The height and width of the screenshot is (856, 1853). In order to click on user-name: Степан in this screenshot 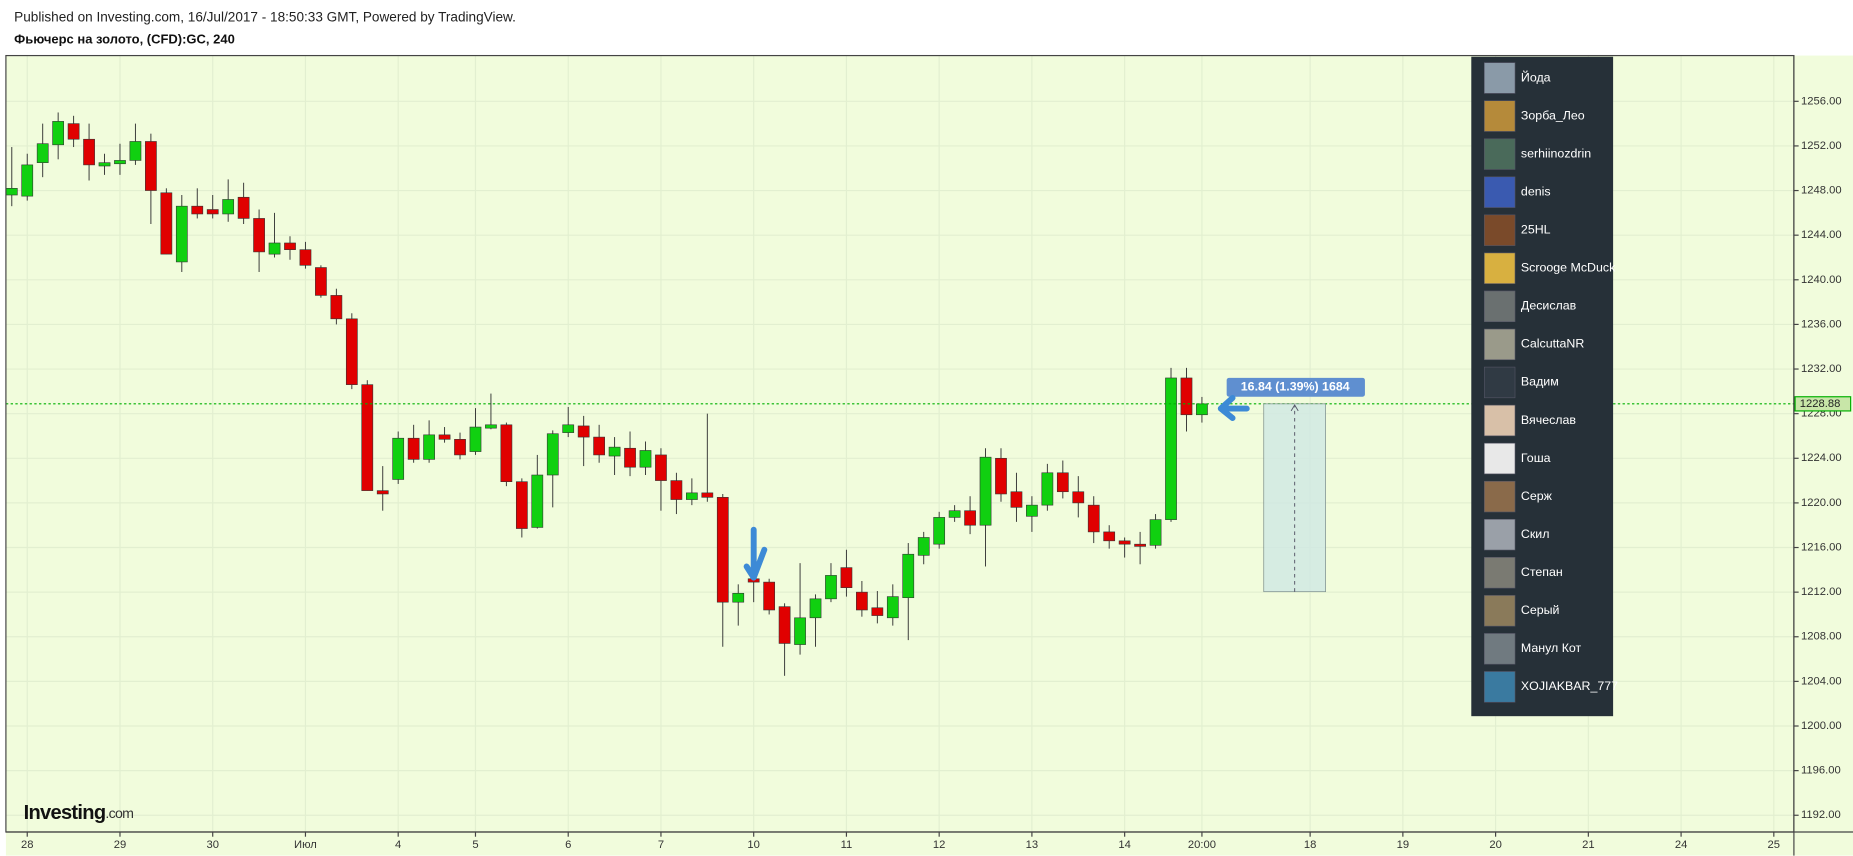, I will do `click(1542, 572)`.